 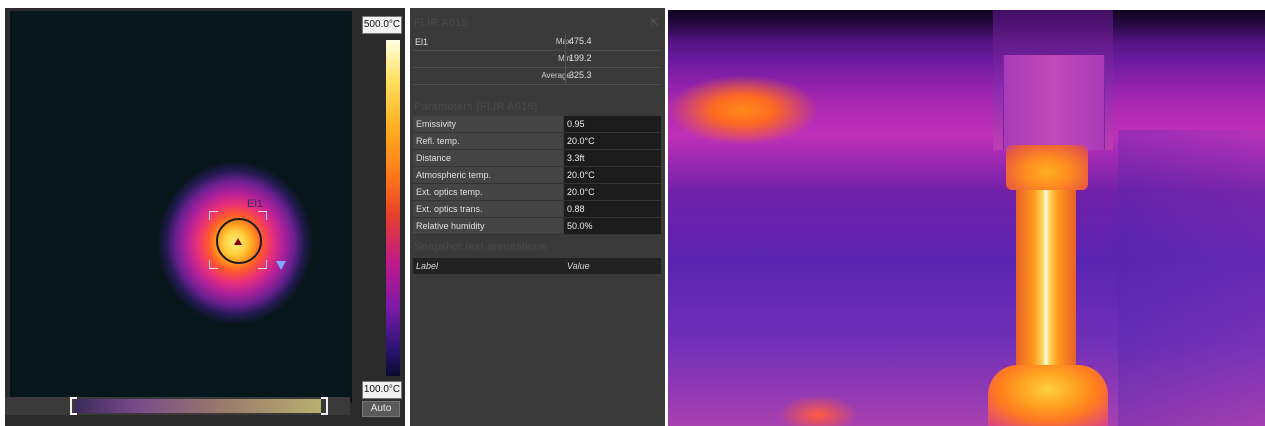 I want to click on roi-label: El1, so click(x=255, y=204).